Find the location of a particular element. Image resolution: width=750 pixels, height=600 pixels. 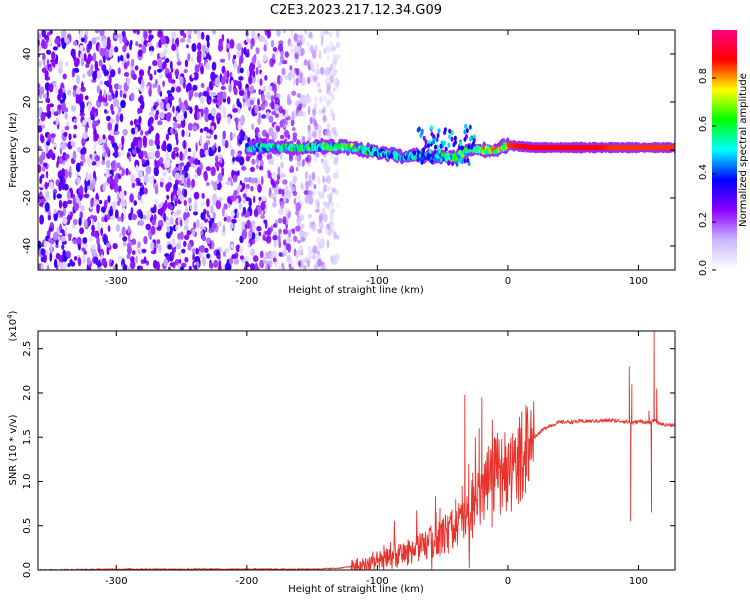

colorbar-scale is located at coordinates (724, 150).